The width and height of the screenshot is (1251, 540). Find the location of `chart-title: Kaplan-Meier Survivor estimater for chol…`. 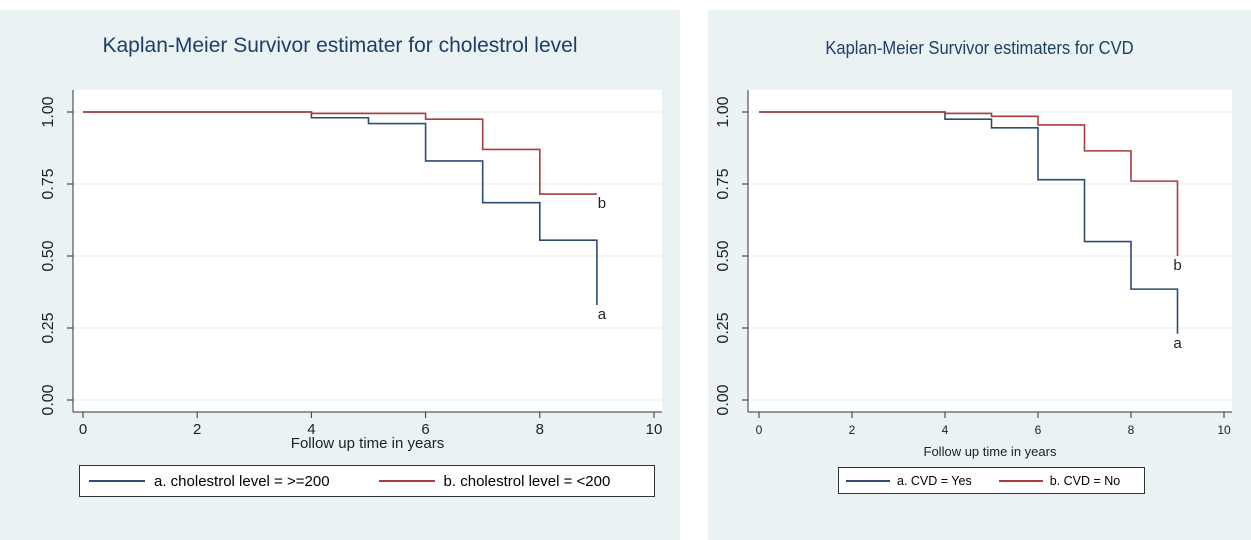

chart-title: Kaplan-Meier Survivor estimater for chol… is located at coordinates (340, 45).